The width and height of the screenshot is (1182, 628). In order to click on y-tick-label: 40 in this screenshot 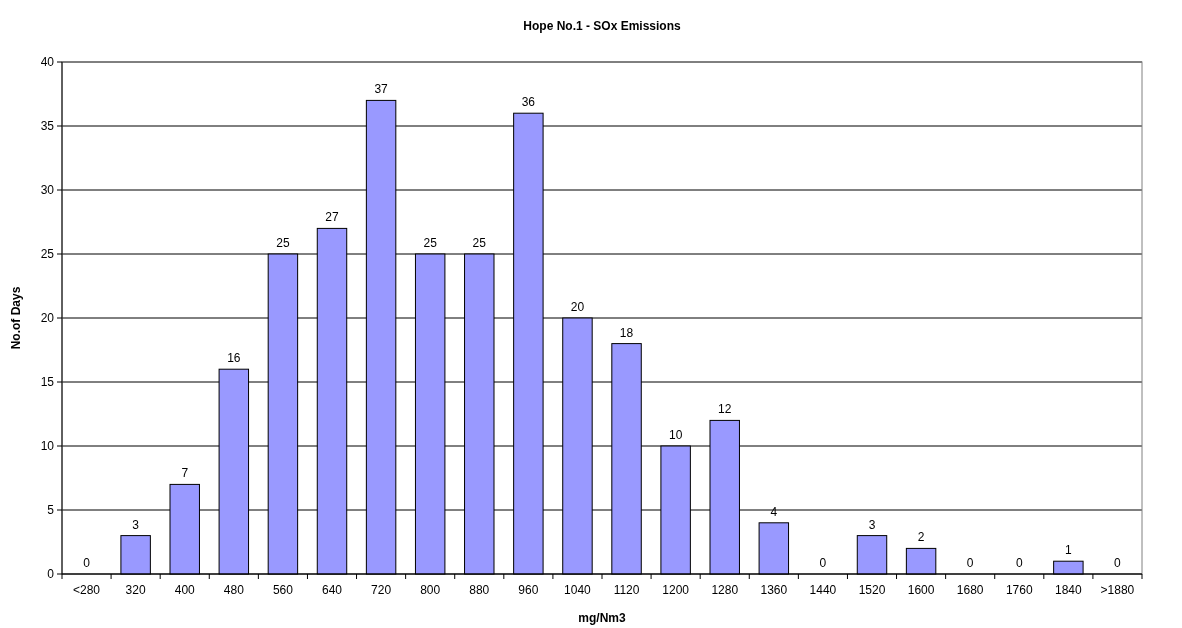, I will do `click(47, 62)`.